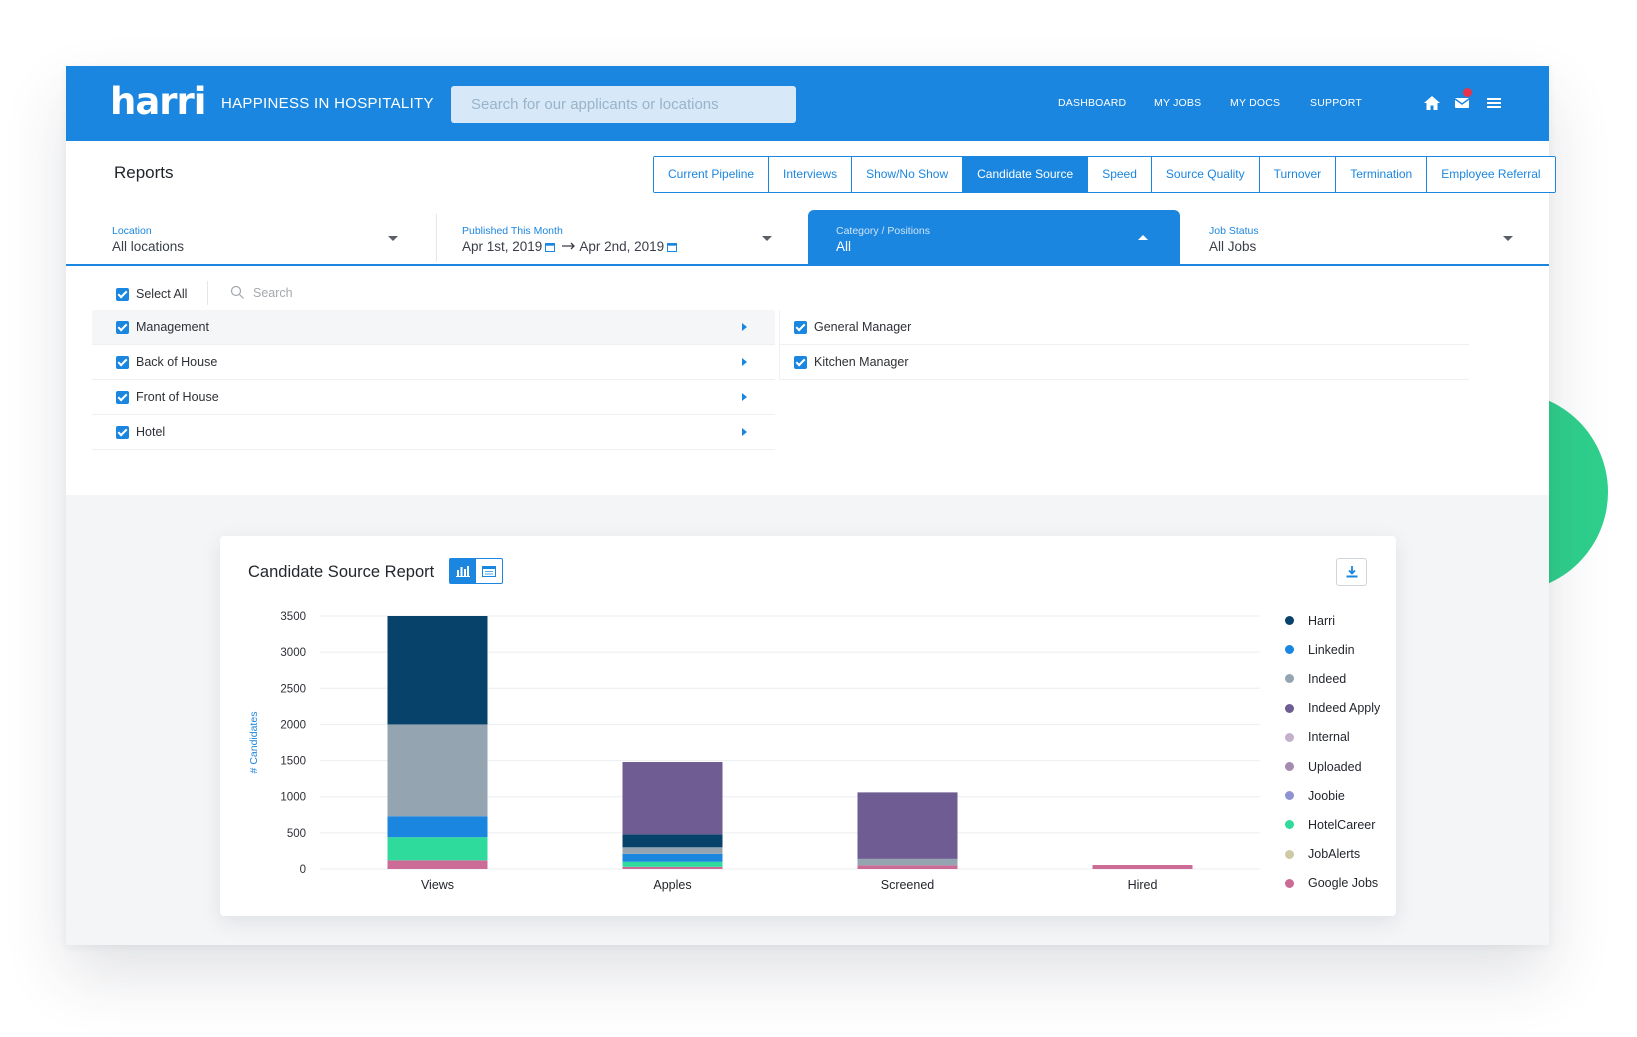  What do you see at coordinates (908, 174) in the screenshot?
I see `tab-show-no-show: Show/No Show` at bounding box center [908, 174].